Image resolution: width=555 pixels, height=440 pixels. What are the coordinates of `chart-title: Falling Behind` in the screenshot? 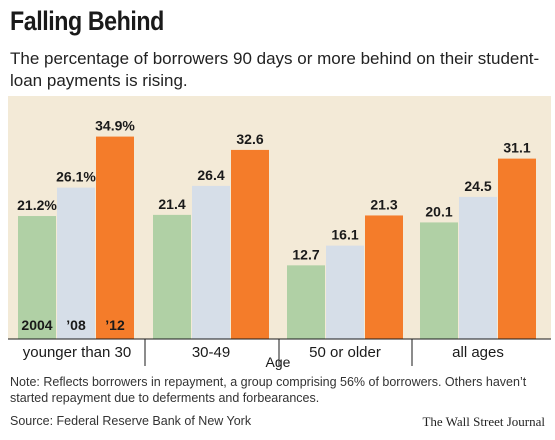 It's located at (87, 21).